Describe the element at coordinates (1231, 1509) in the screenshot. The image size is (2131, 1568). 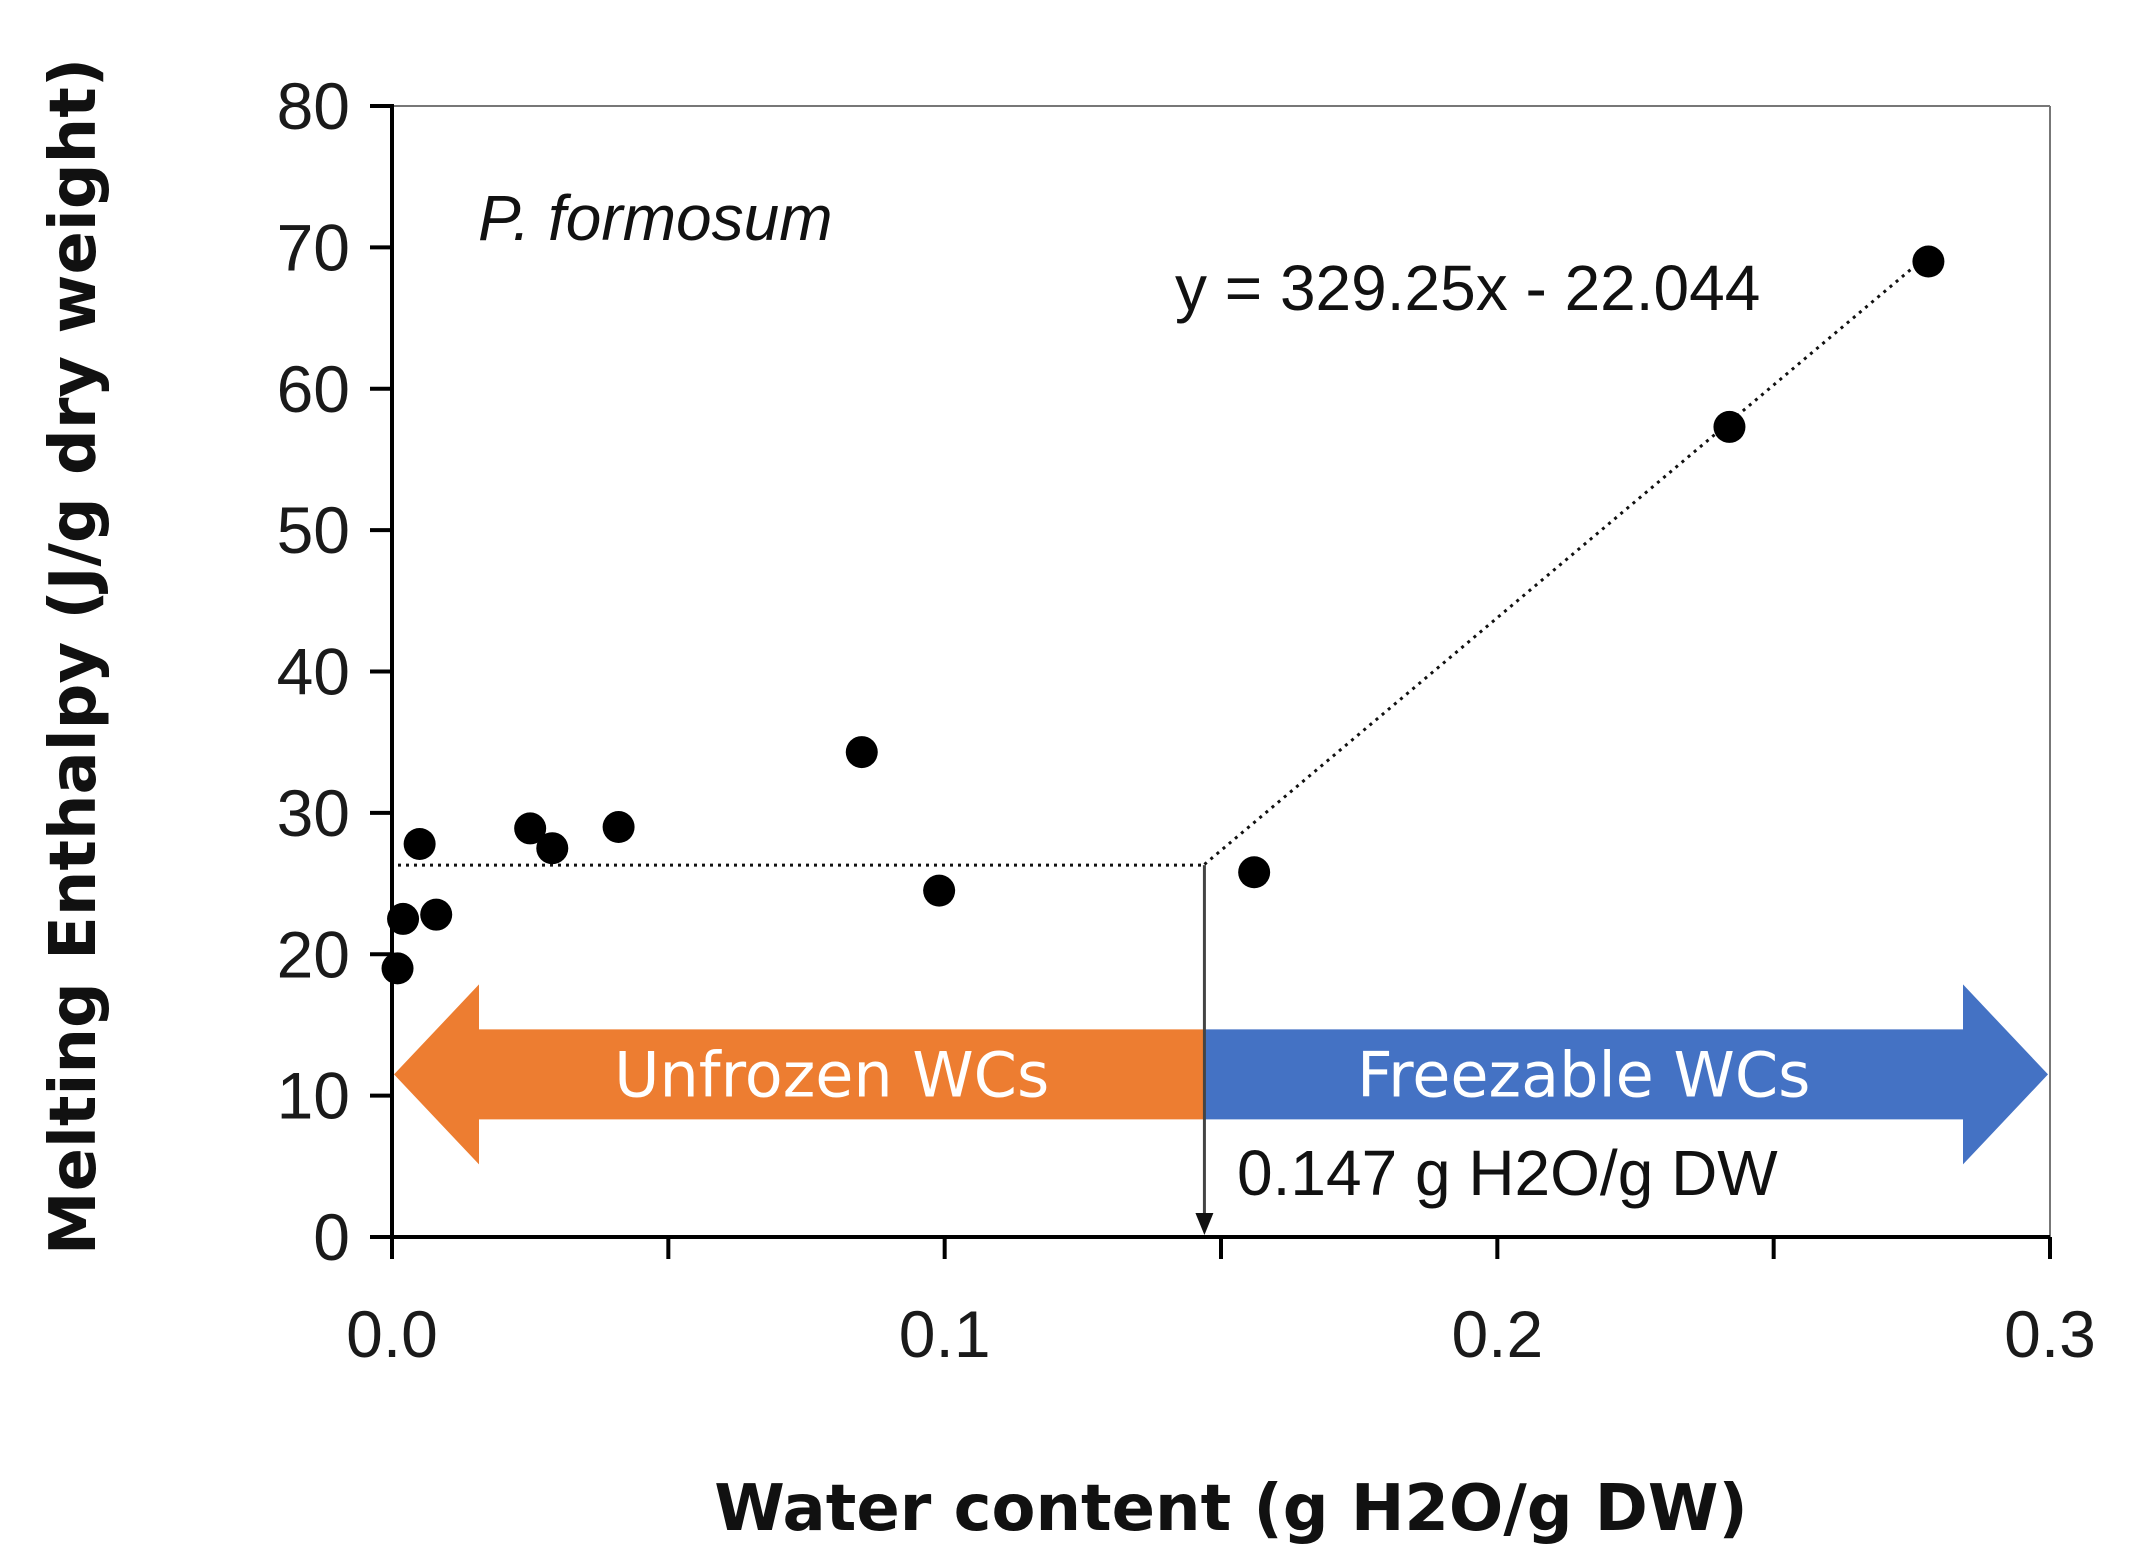
I see `x-axis-title: Water content (g H2O/g DW)` at that location.